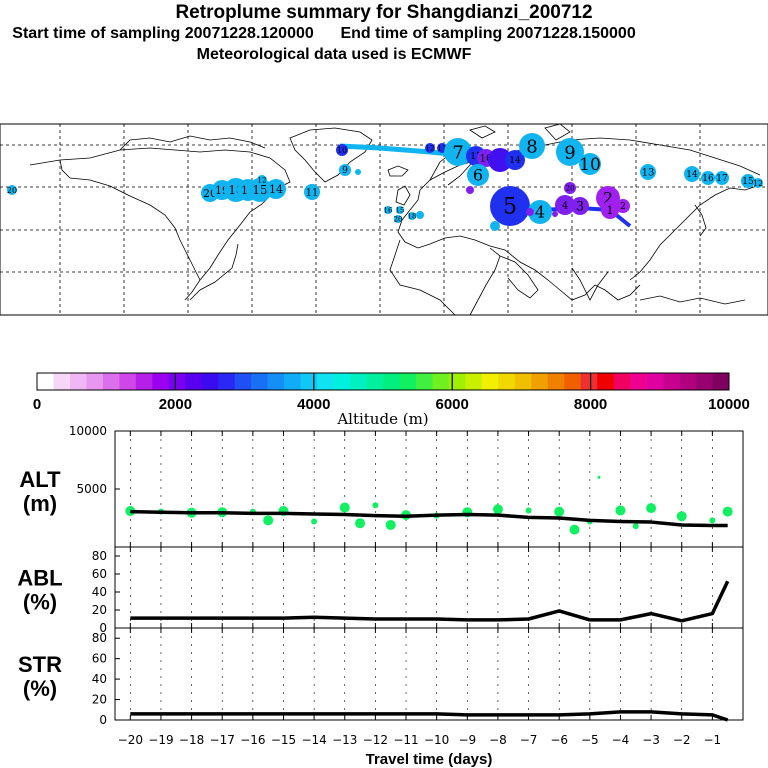  What do you see at coordinates (519, 245) in the screenshot?
I see `coast-eurasia-south` at bounding box center [519, 245].